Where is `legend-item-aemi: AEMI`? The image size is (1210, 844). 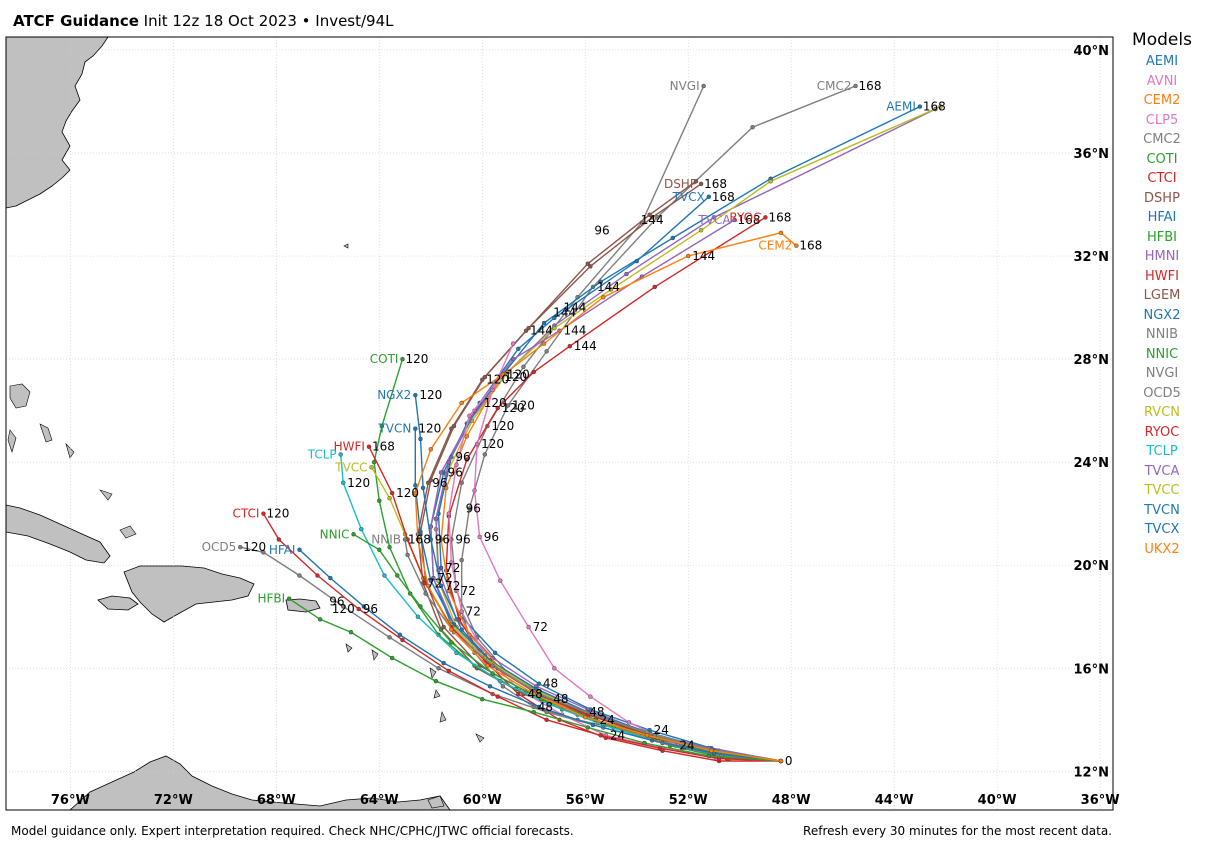 legend-item-aemi: AEMI is located at coordinates (1162, 61).